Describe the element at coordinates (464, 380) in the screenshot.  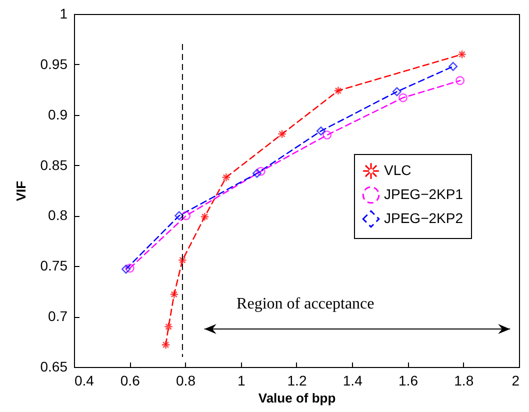
I see `x-tick-label: 1.8` at that location.